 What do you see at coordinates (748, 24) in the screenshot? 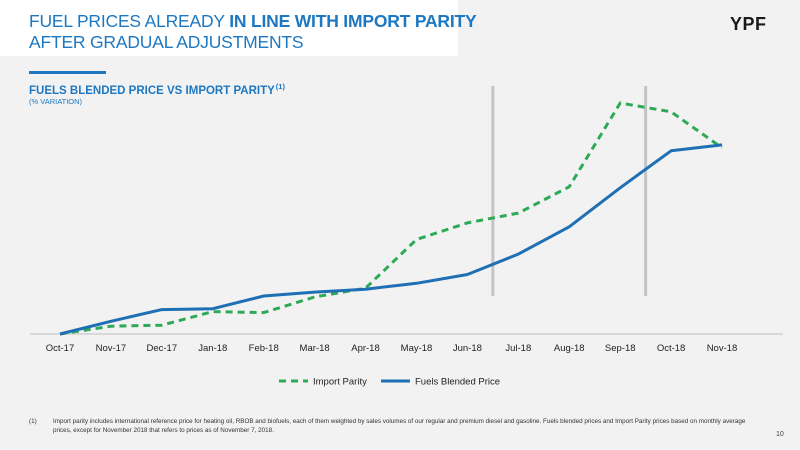
I see `ypf-logo: YPF` at bounding box center [748, 24].